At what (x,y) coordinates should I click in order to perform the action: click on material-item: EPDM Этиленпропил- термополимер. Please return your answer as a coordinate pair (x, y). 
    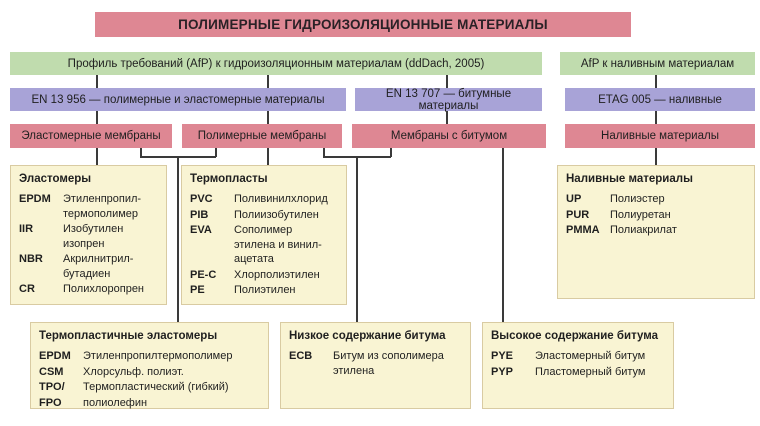
    Looking at the image, I should click on (88, 206).